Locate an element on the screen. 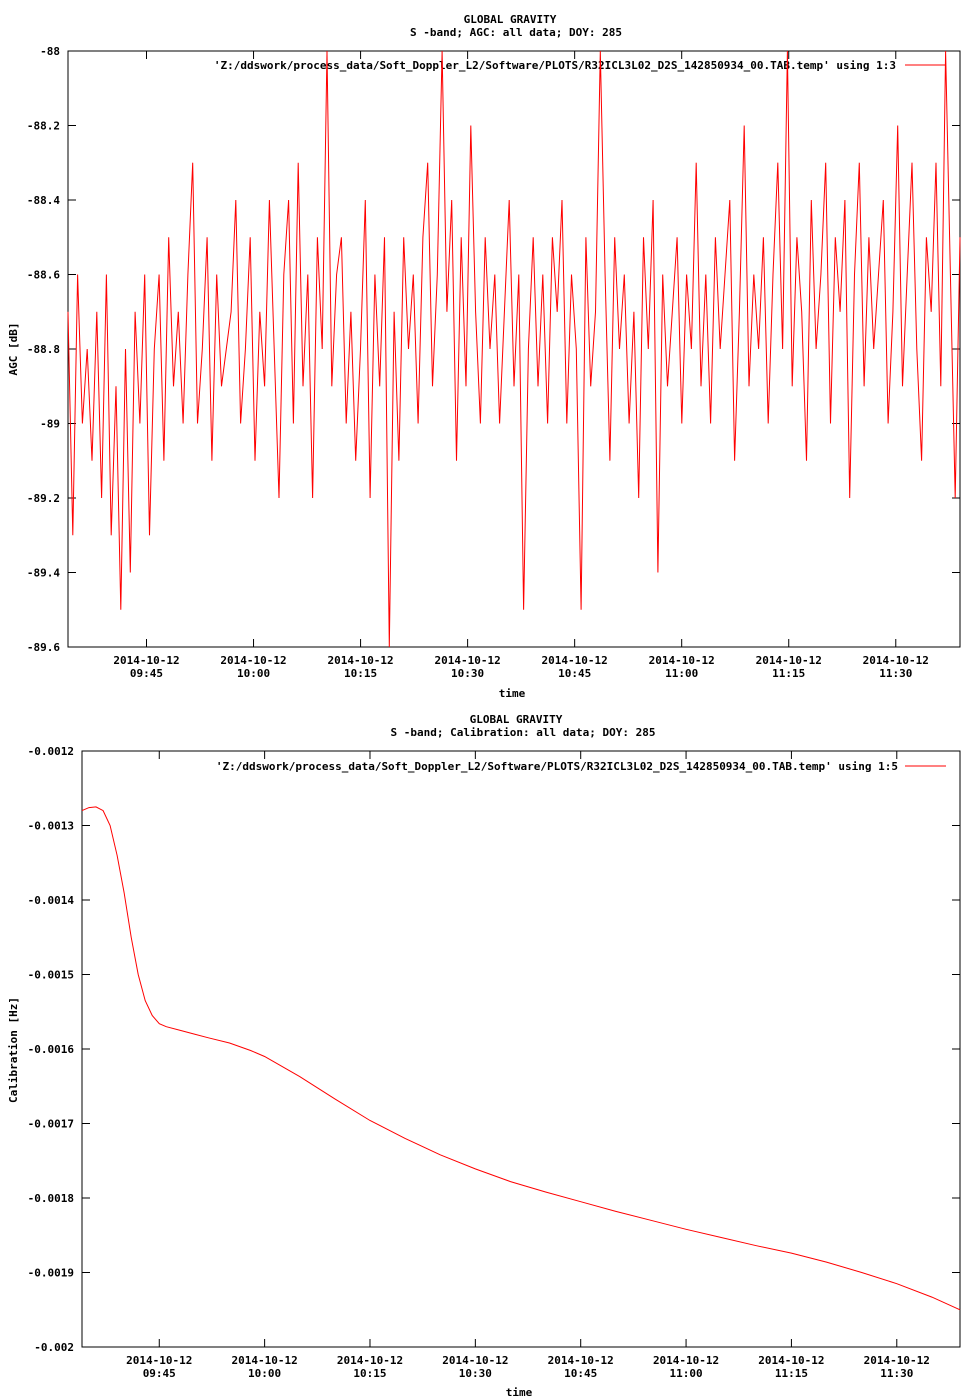 This screenshot has width=980, height=1400. agc-x-tick-time: 10:30 is located at coordinates (467, 673).